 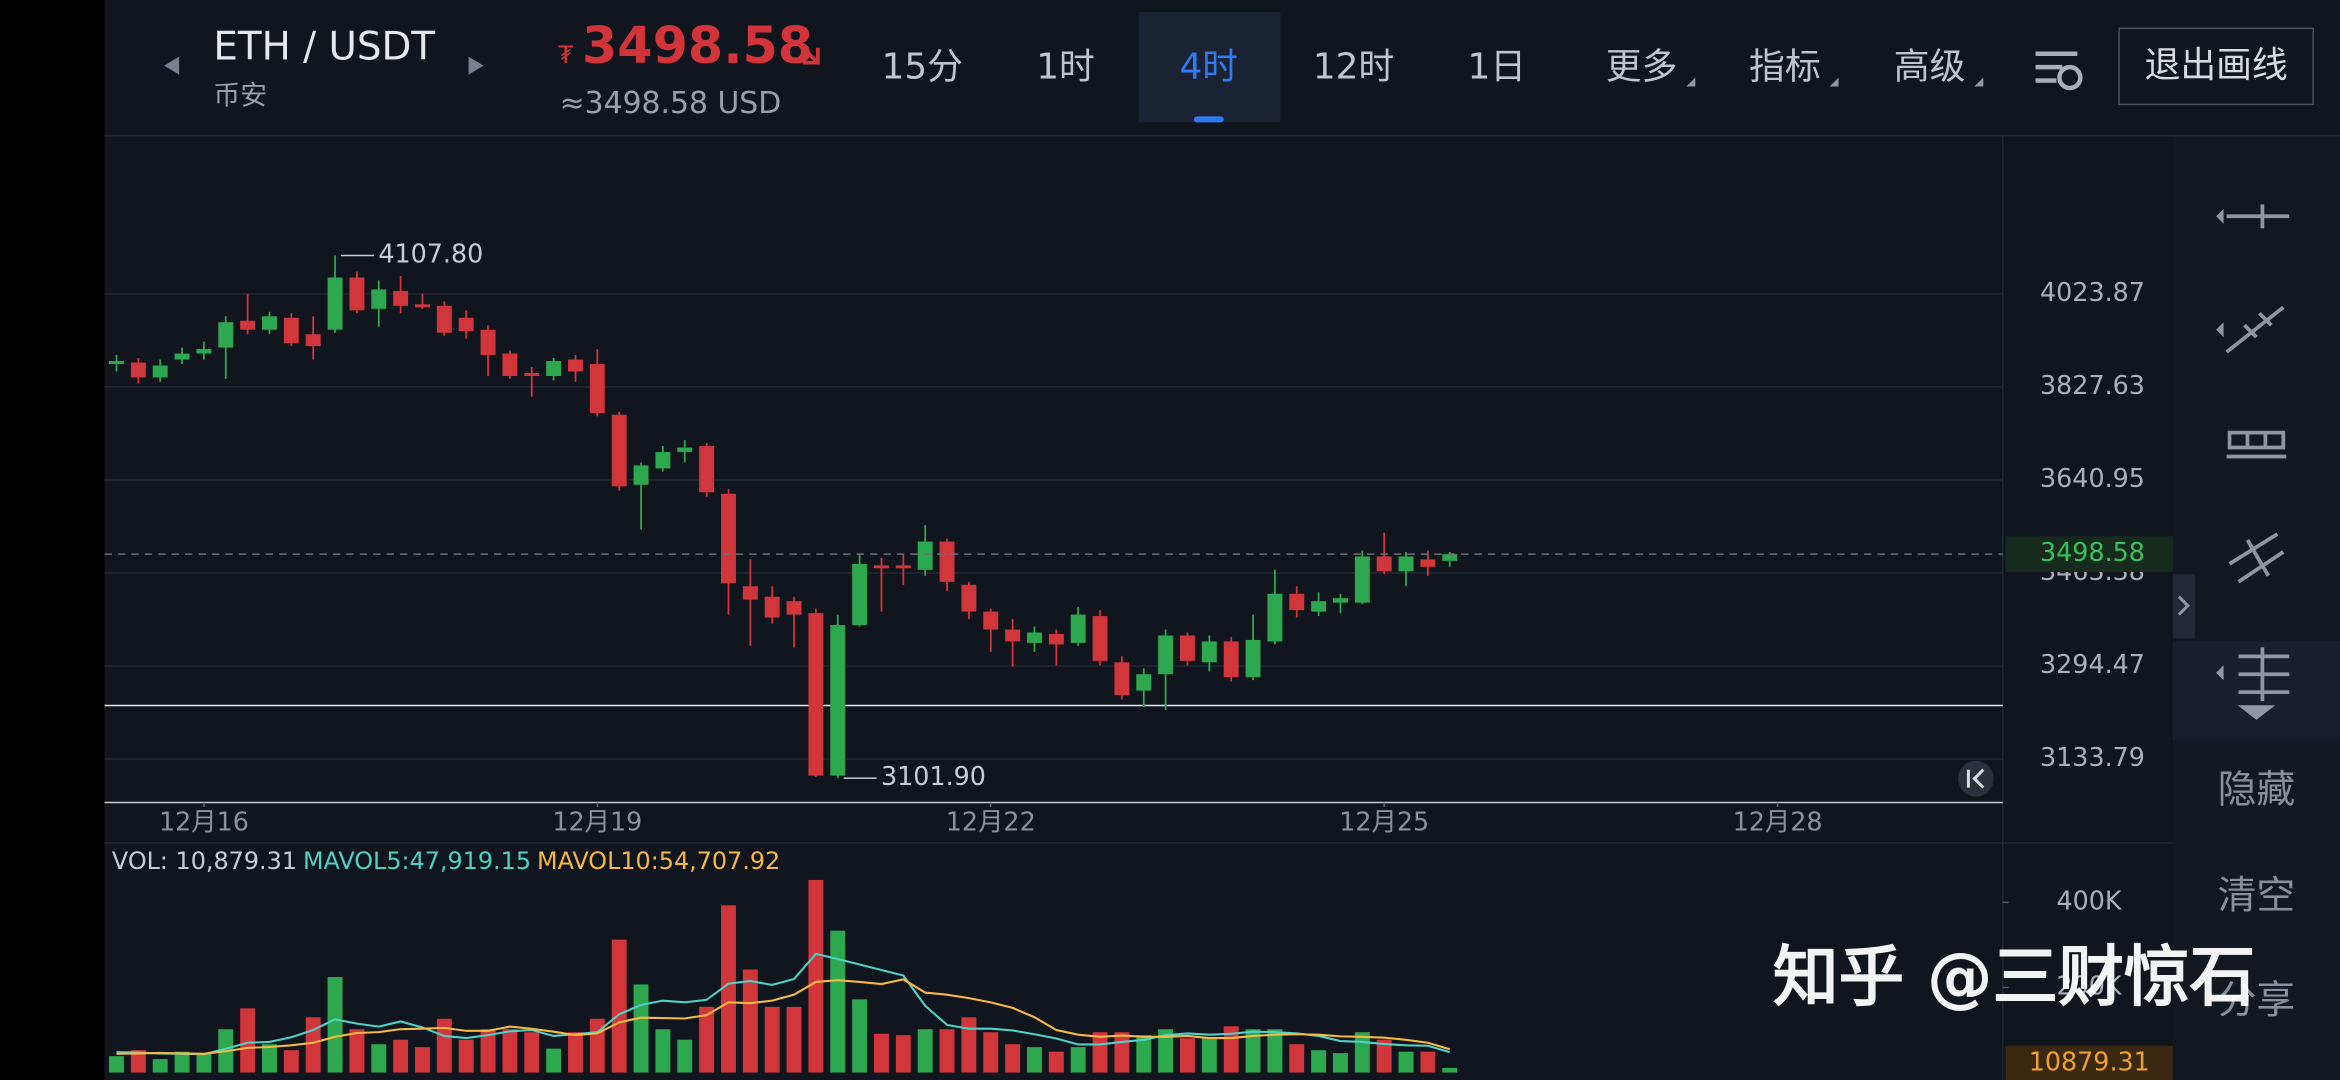 What do you see at coordinates (2256, 712) in the screenshot?
I see `tool-expand` at bounding box center [2256, 712].